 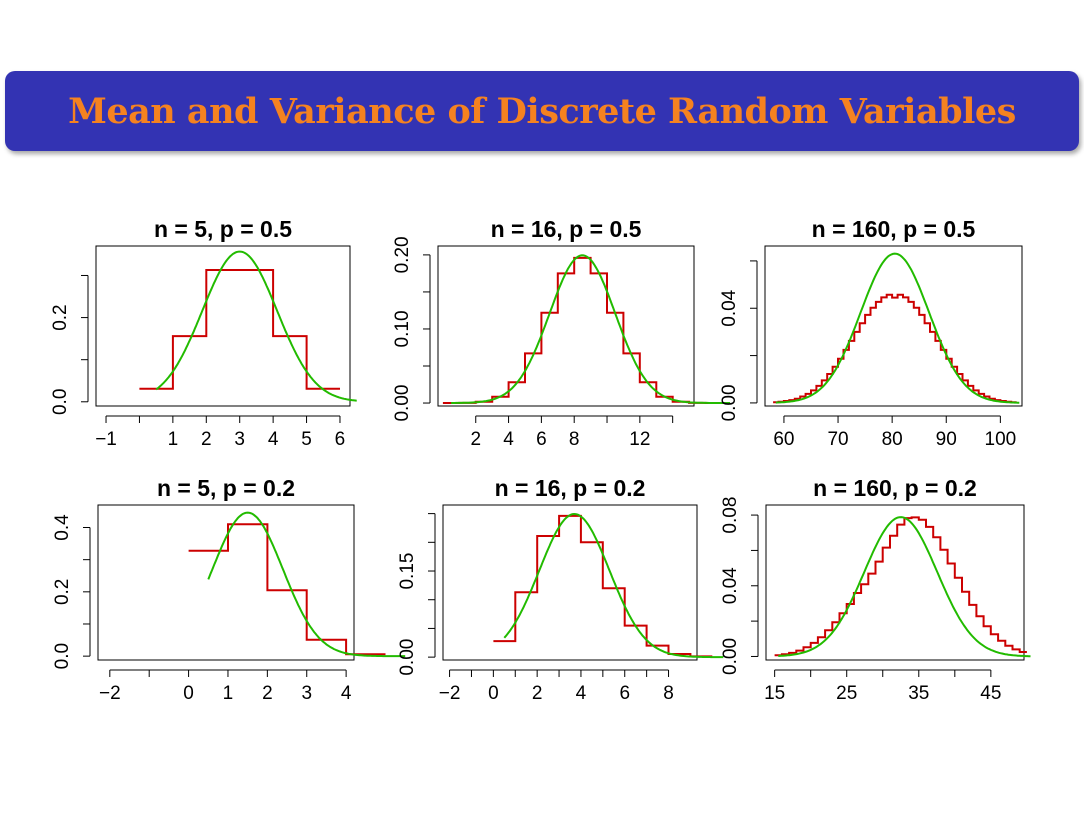 I want to click on x-tick-label: −1, so click(x=106, y=439).